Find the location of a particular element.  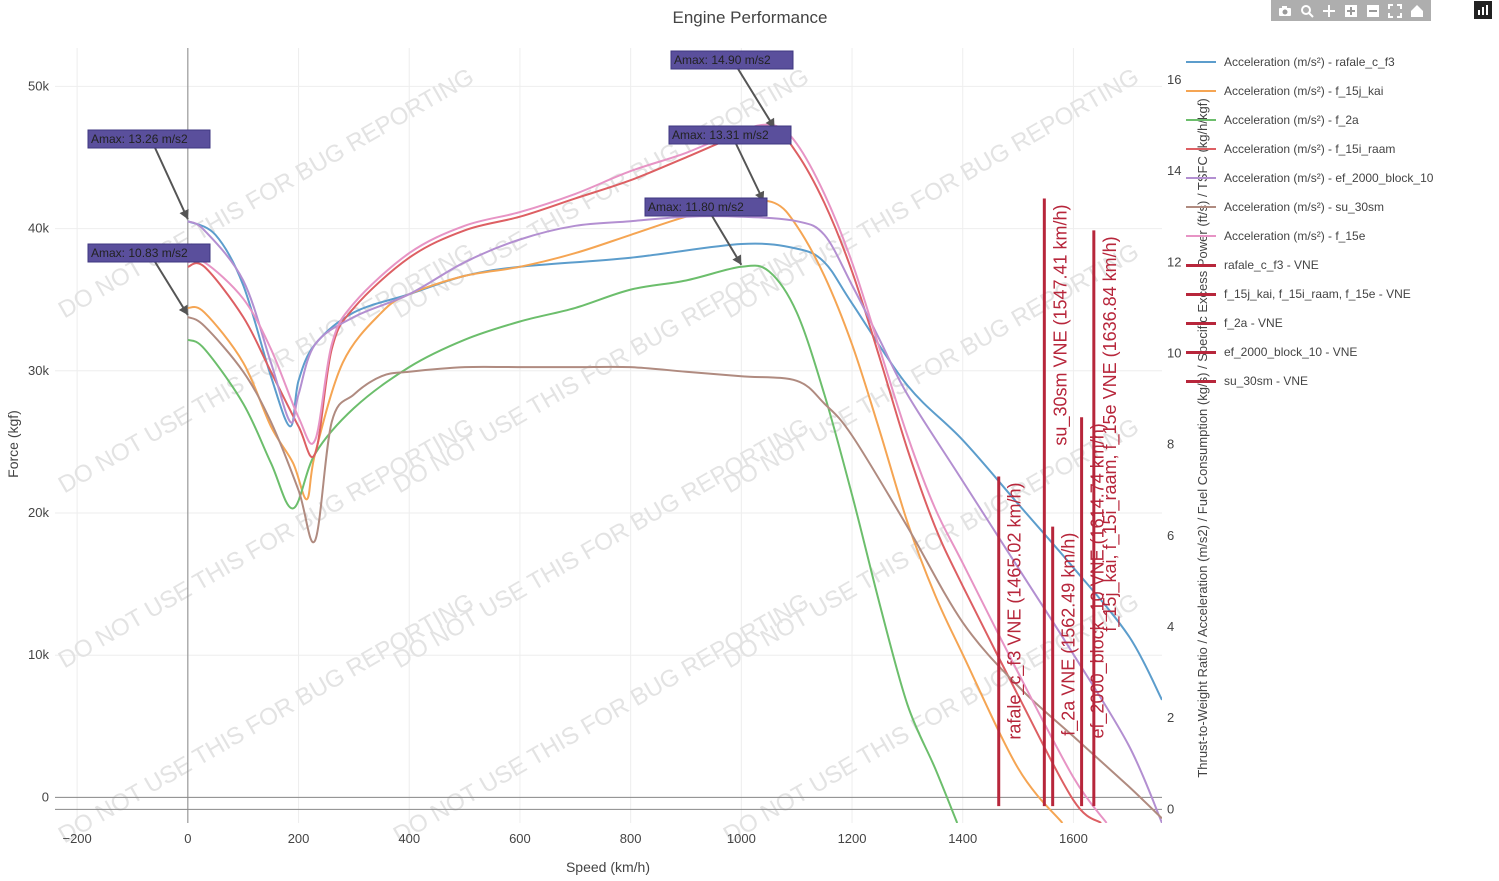

legend-label: rafale_c_f3 - VNE is located at coordinates (1271, 265).